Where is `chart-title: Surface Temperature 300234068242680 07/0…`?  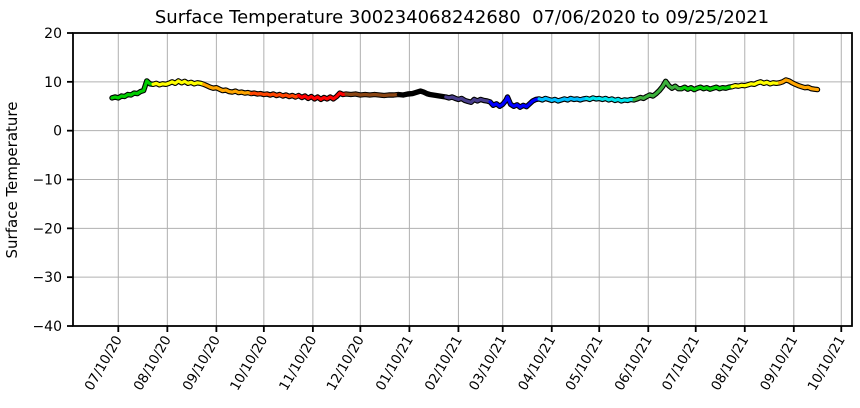
chart-title: Surface Temperature 300234068242680 07/0… is located at coordinates (462, 17).